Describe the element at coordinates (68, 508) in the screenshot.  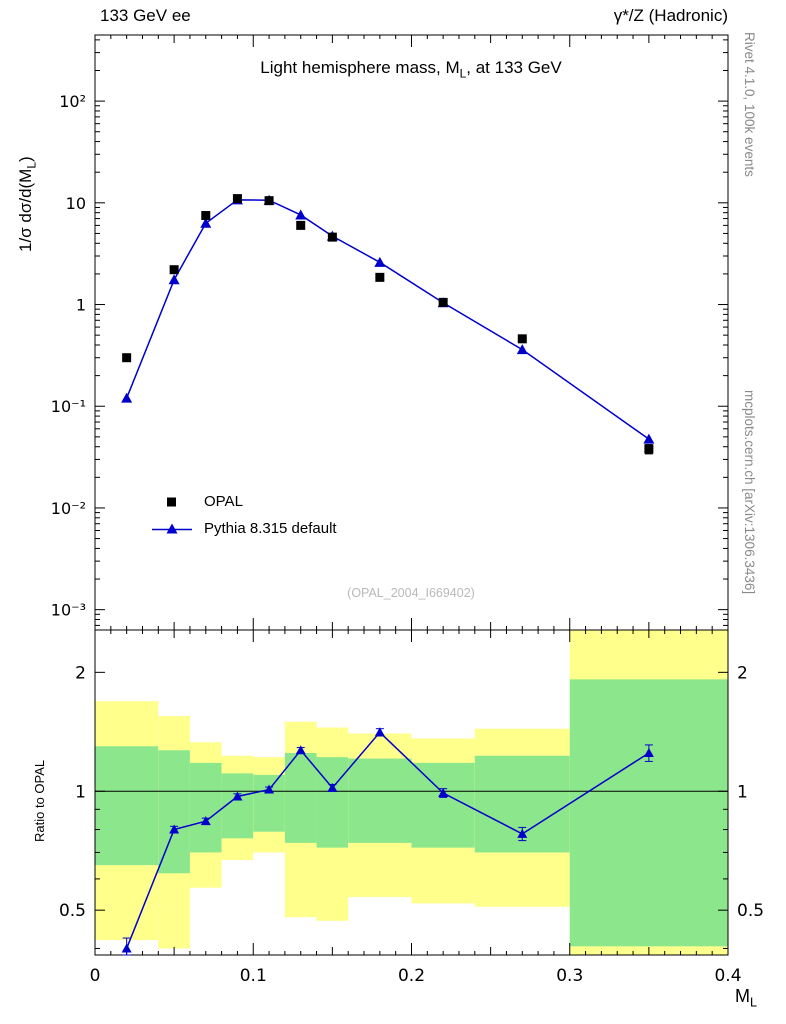
I see `svg-text: 10⁻²` at that location.